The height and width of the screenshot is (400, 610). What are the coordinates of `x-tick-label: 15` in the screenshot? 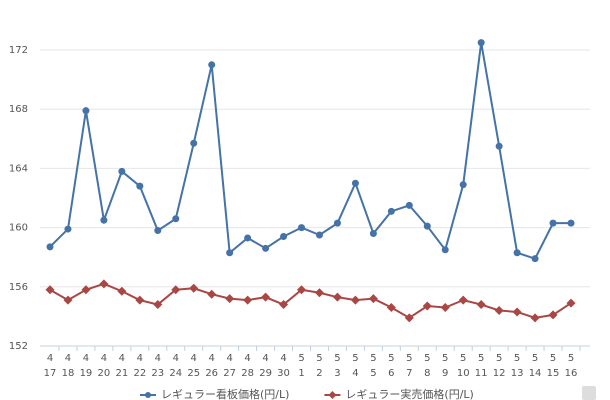 It's located at (553, 373).